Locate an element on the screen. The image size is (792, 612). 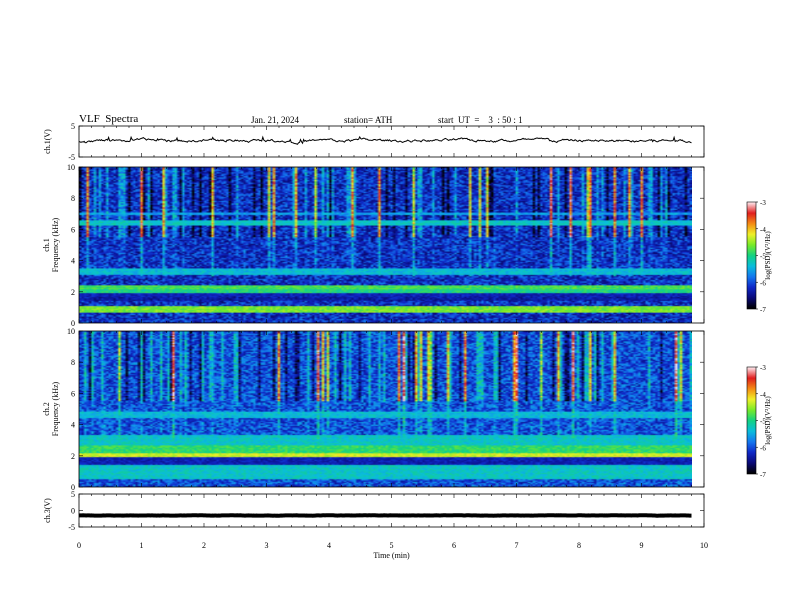
x-tick-label: 0 is located at coordinates (79, 545).